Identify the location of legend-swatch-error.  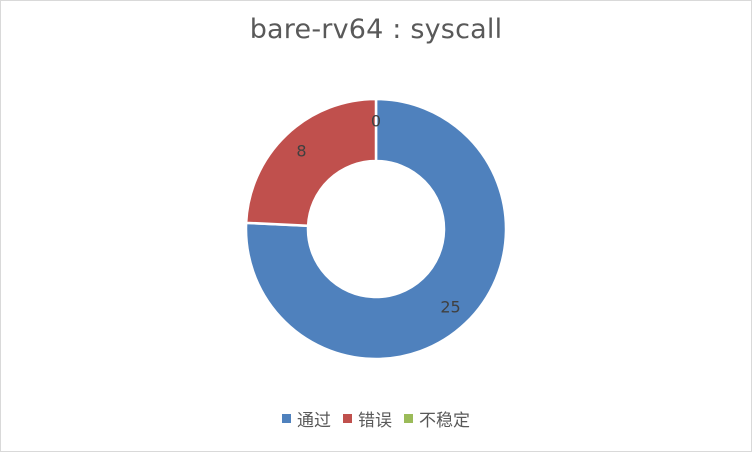
(347, 418).